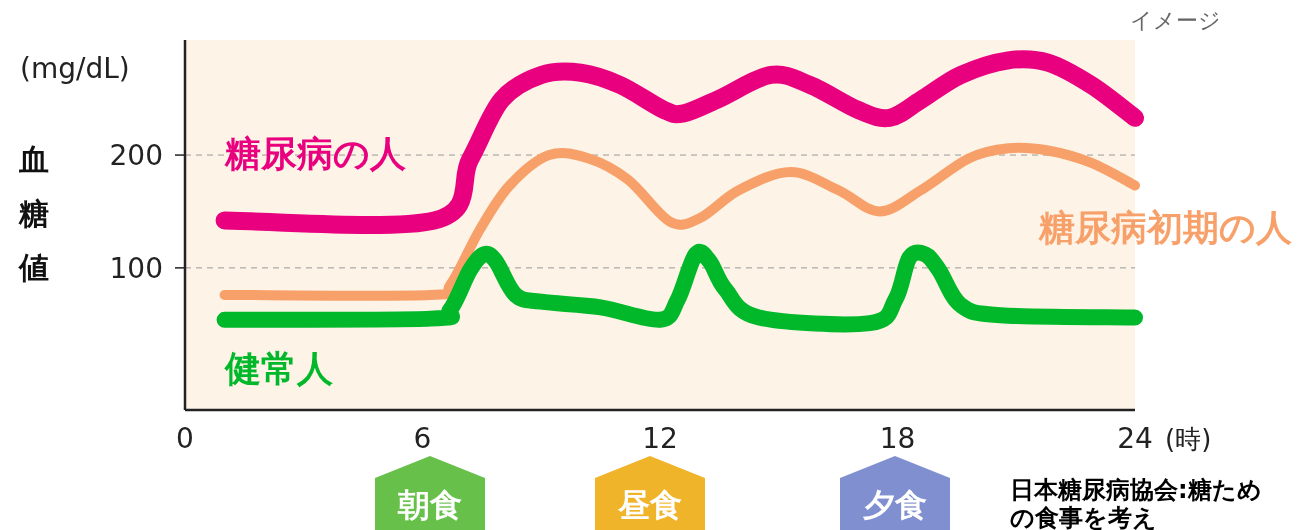 Image resolution: width=1300 pixels, height=530 pixels. I want to click on series-label: 糖尿病初期の人, so click(1165, 227).